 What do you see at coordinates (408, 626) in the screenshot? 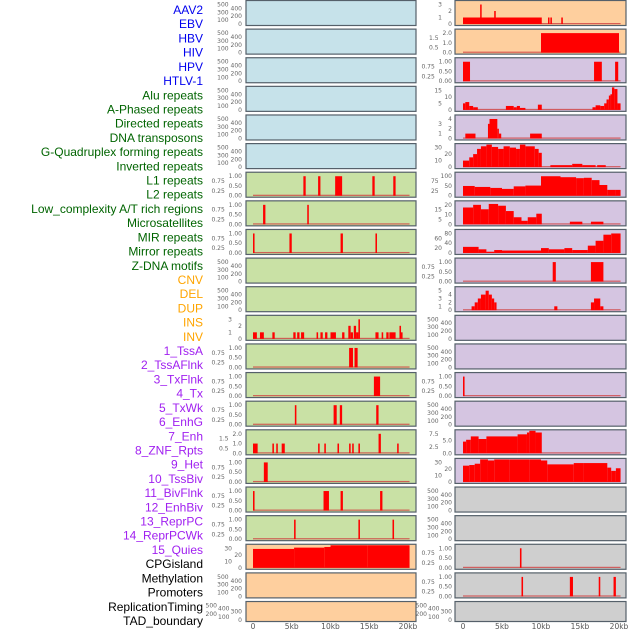
I see `x-tick-label: 20kb` at bounding box center [408, 626].